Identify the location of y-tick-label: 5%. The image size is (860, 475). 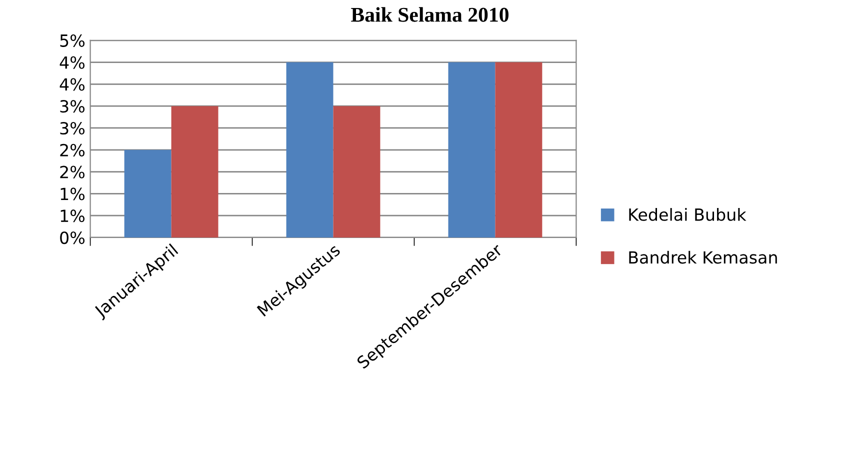
(72, 40).